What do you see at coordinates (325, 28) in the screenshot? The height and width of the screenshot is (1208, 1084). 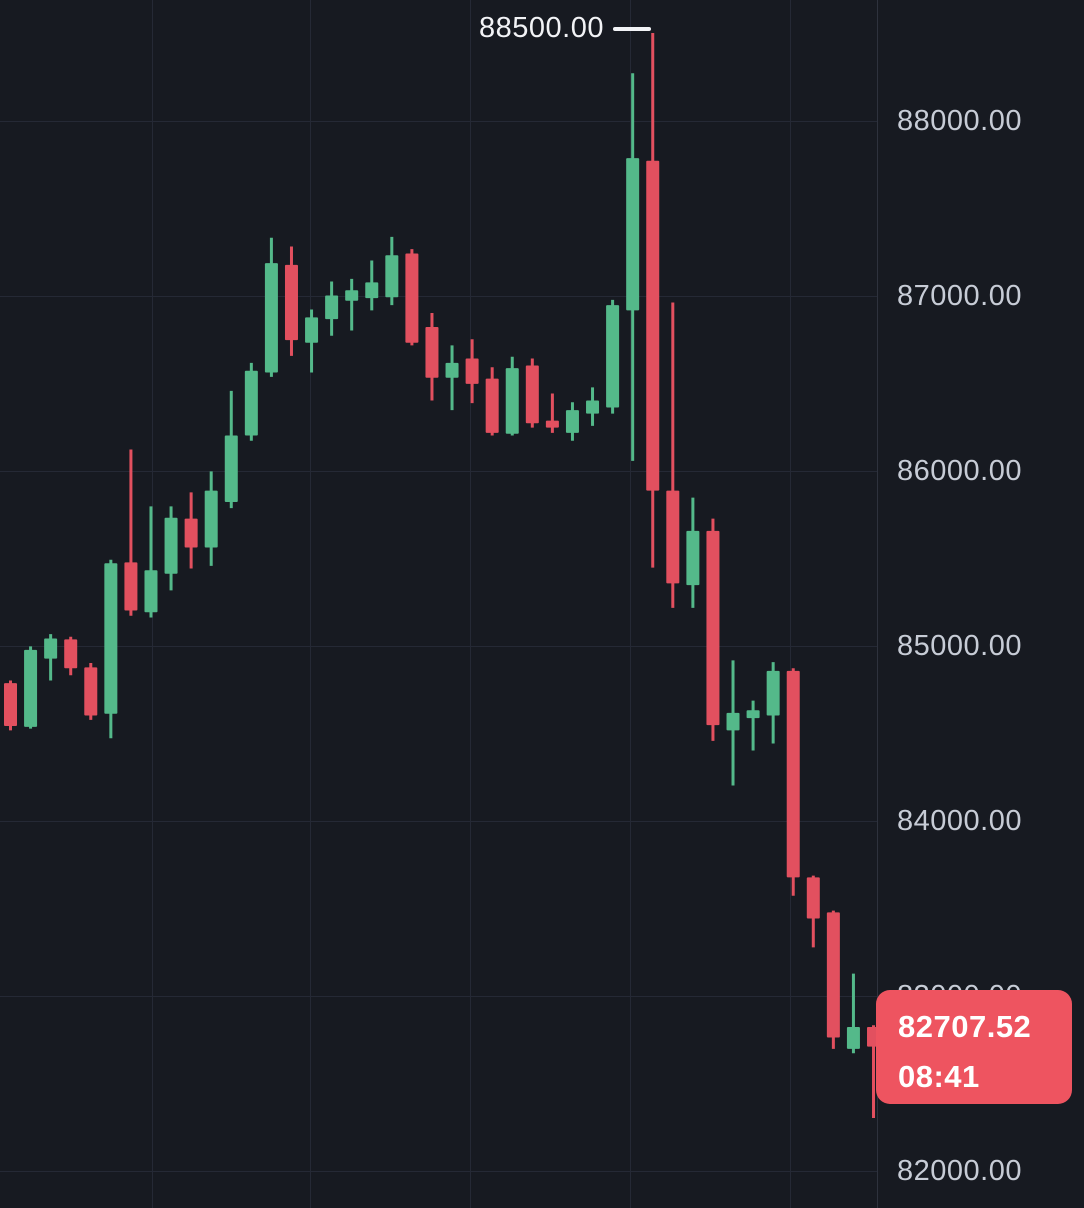 I see `high-price-marker: 88500.00` at bounding box center [325, 28].